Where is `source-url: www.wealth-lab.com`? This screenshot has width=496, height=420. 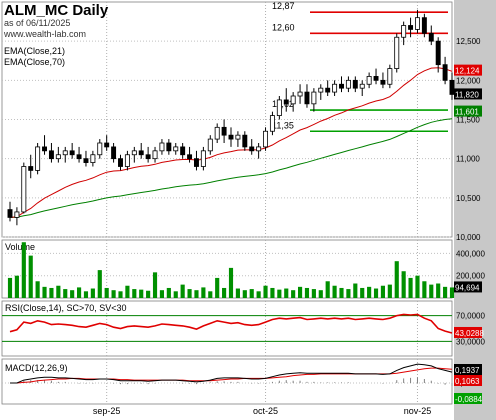
source-url: www.wealth-lab.com is located at coordinates (45, 34).